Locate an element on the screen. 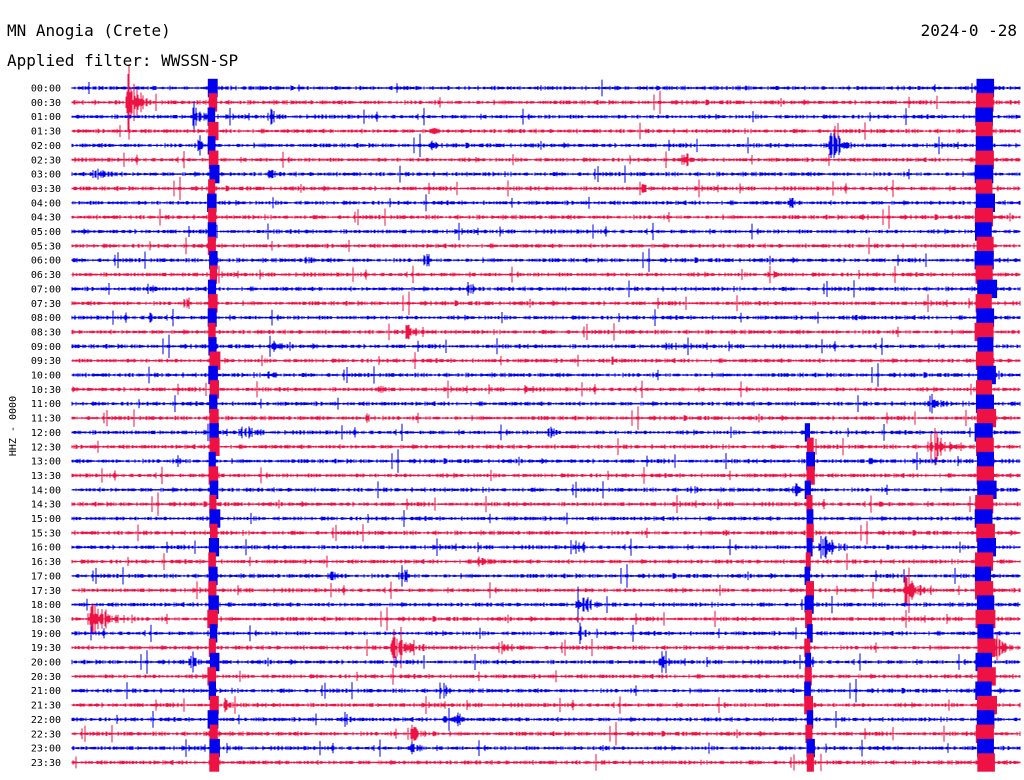  time-tick-label: 05:00 is located at coordinates (46, 232).